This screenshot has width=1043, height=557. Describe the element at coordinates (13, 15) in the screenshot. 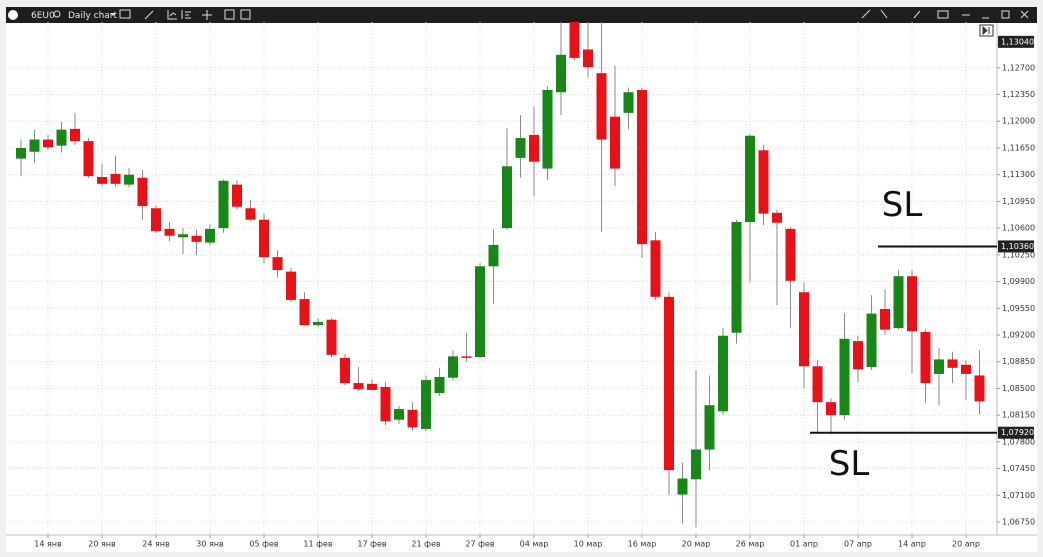

I see `logo` at that location.